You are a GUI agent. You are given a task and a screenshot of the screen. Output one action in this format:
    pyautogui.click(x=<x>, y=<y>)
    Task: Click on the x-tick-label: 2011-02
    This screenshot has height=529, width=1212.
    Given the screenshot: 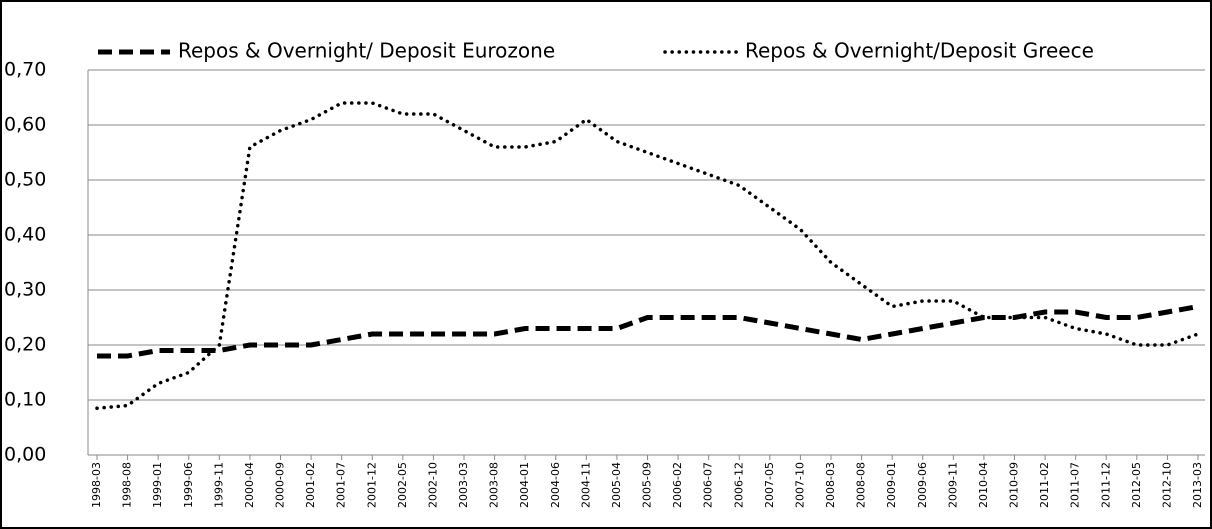 What is the action you would take?
    pyautogui.click(x=1044, y=485)
    